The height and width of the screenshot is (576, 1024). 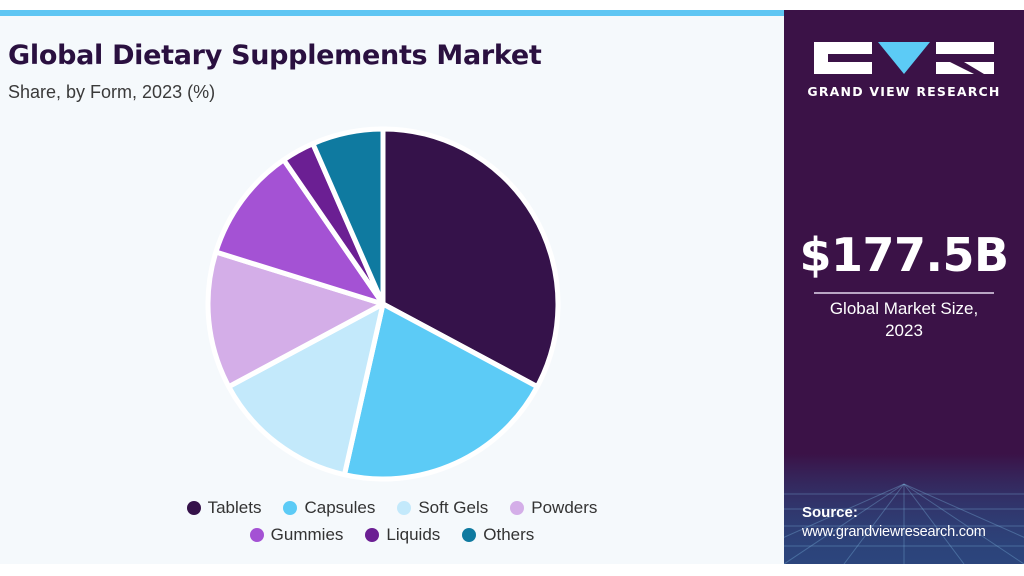 I want to click on pie-slice-powders, so click(x=295, y=319).